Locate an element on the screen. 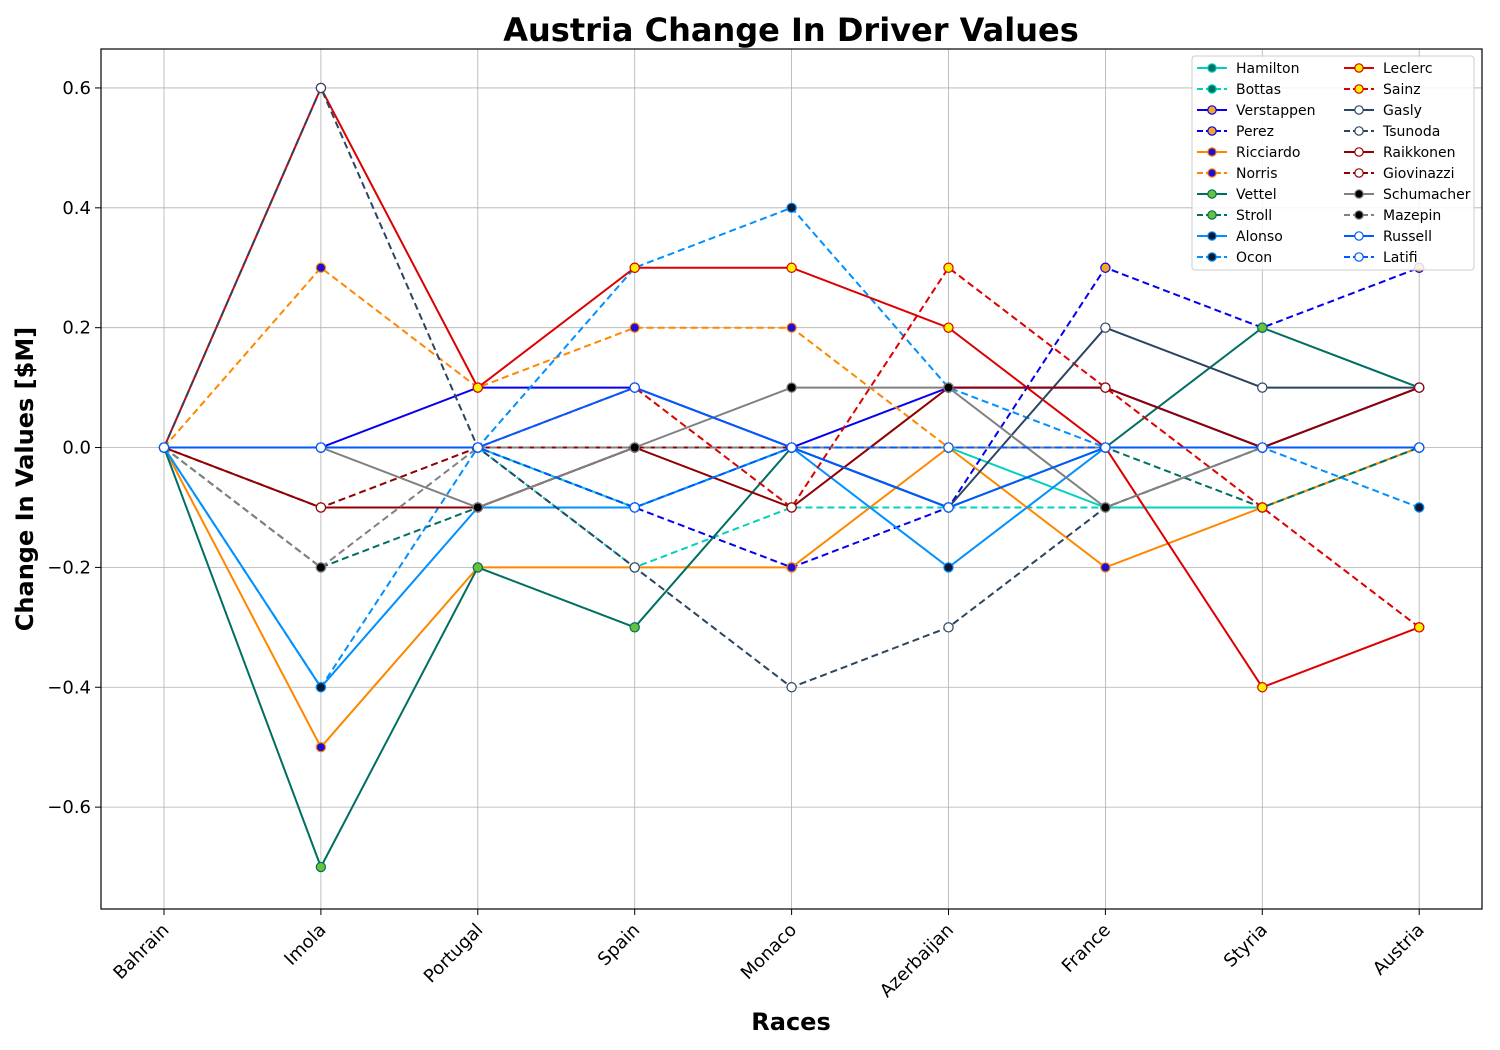  legend-item-giovinazzi: Giovinazzi is located at coordinates (1399, 174).